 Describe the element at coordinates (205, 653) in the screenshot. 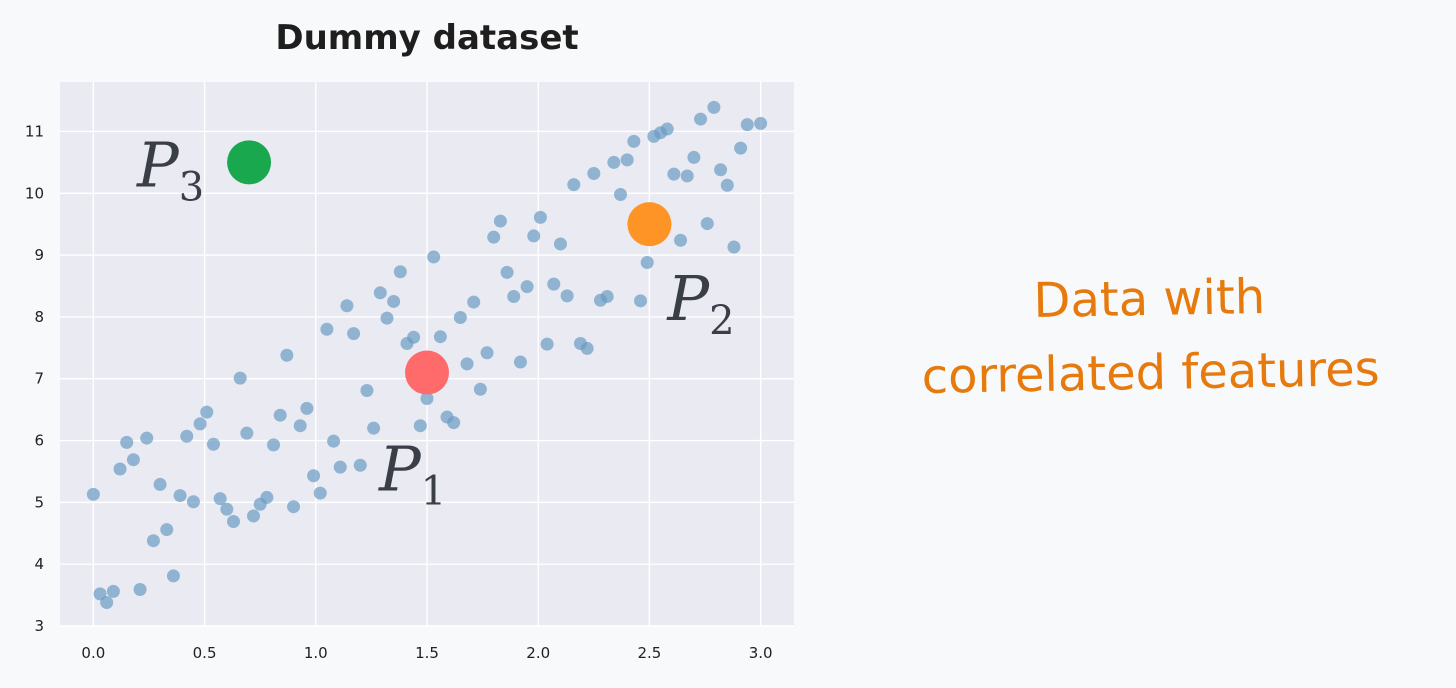

I see `x-tick-label: 0.5` at that location.